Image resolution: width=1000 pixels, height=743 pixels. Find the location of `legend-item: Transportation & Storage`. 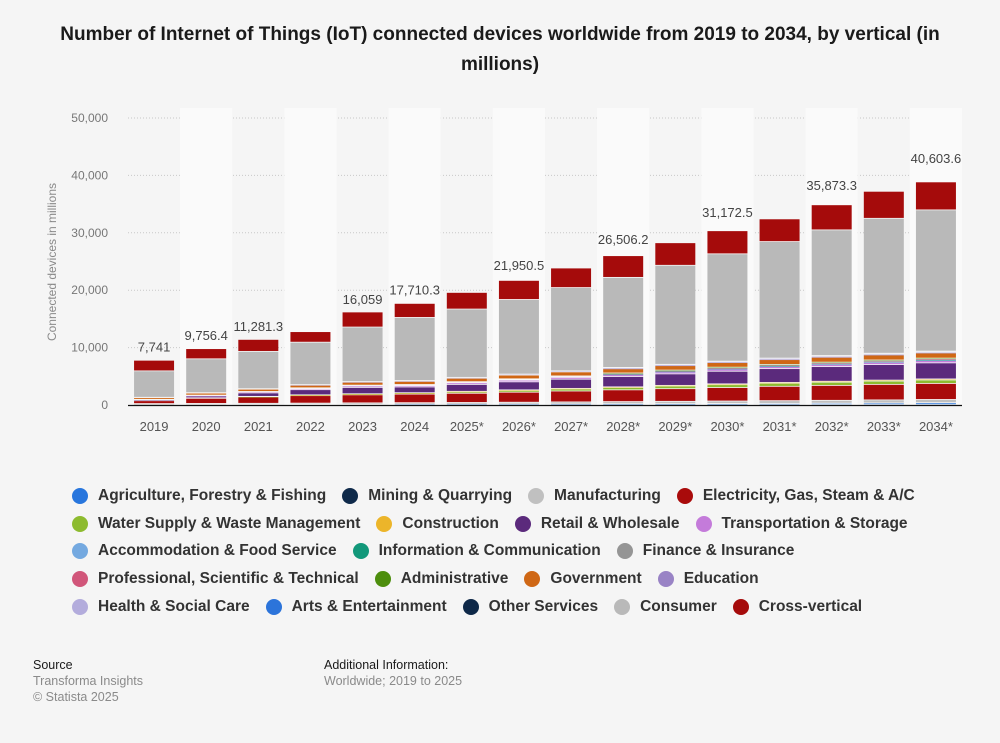

legend-item: Transportation & Storage is located at coordinates (801, 524).